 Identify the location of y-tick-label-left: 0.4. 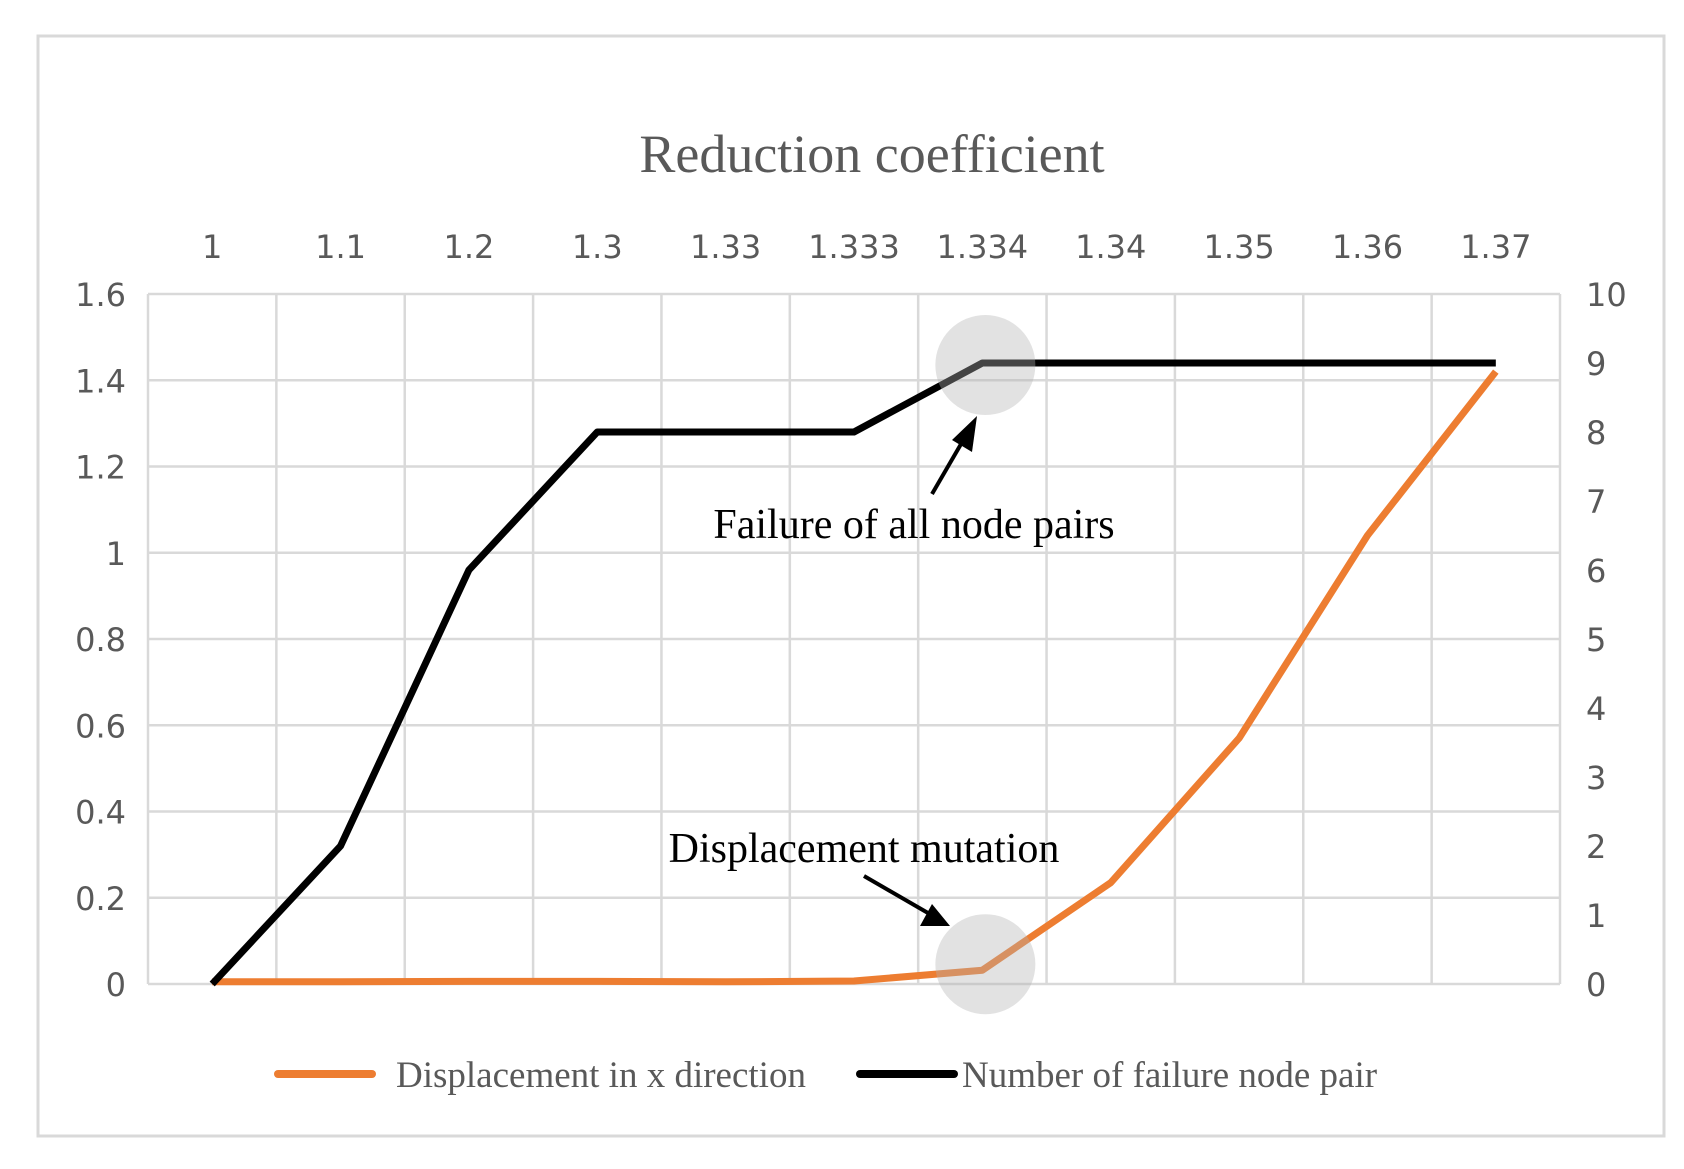
(100, 813).